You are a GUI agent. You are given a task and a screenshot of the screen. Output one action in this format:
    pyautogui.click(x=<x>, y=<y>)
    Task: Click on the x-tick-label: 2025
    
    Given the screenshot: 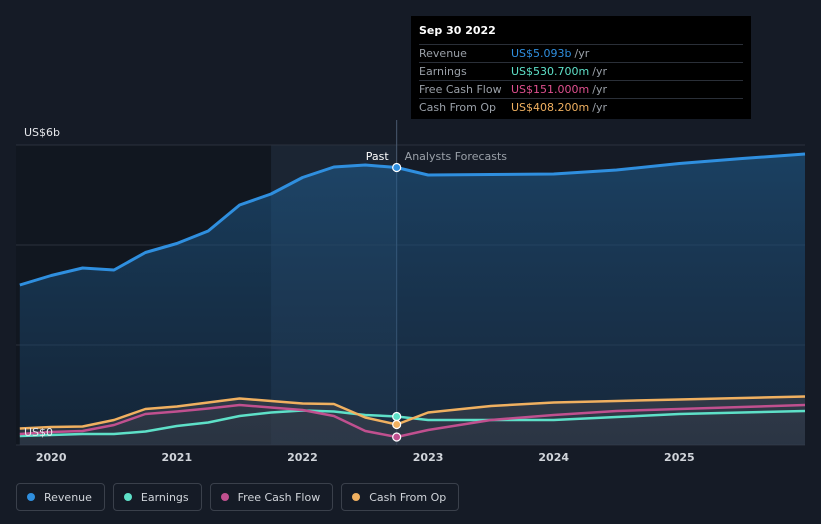 What is the action you would take?
    pyautogui.click(x=679, y=457)
    